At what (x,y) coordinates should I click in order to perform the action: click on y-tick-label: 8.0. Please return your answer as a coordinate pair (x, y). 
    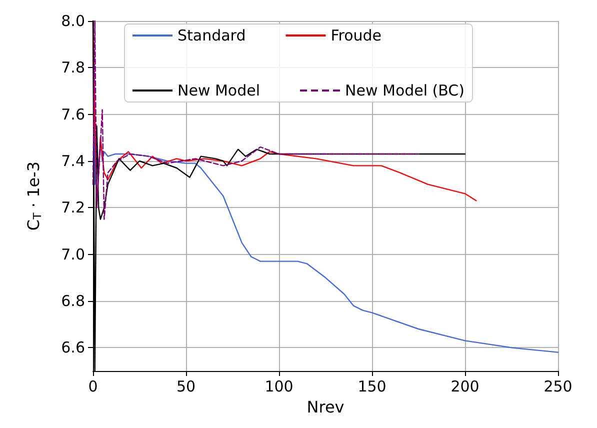
    Looking at the image, I should click on (73, 21).